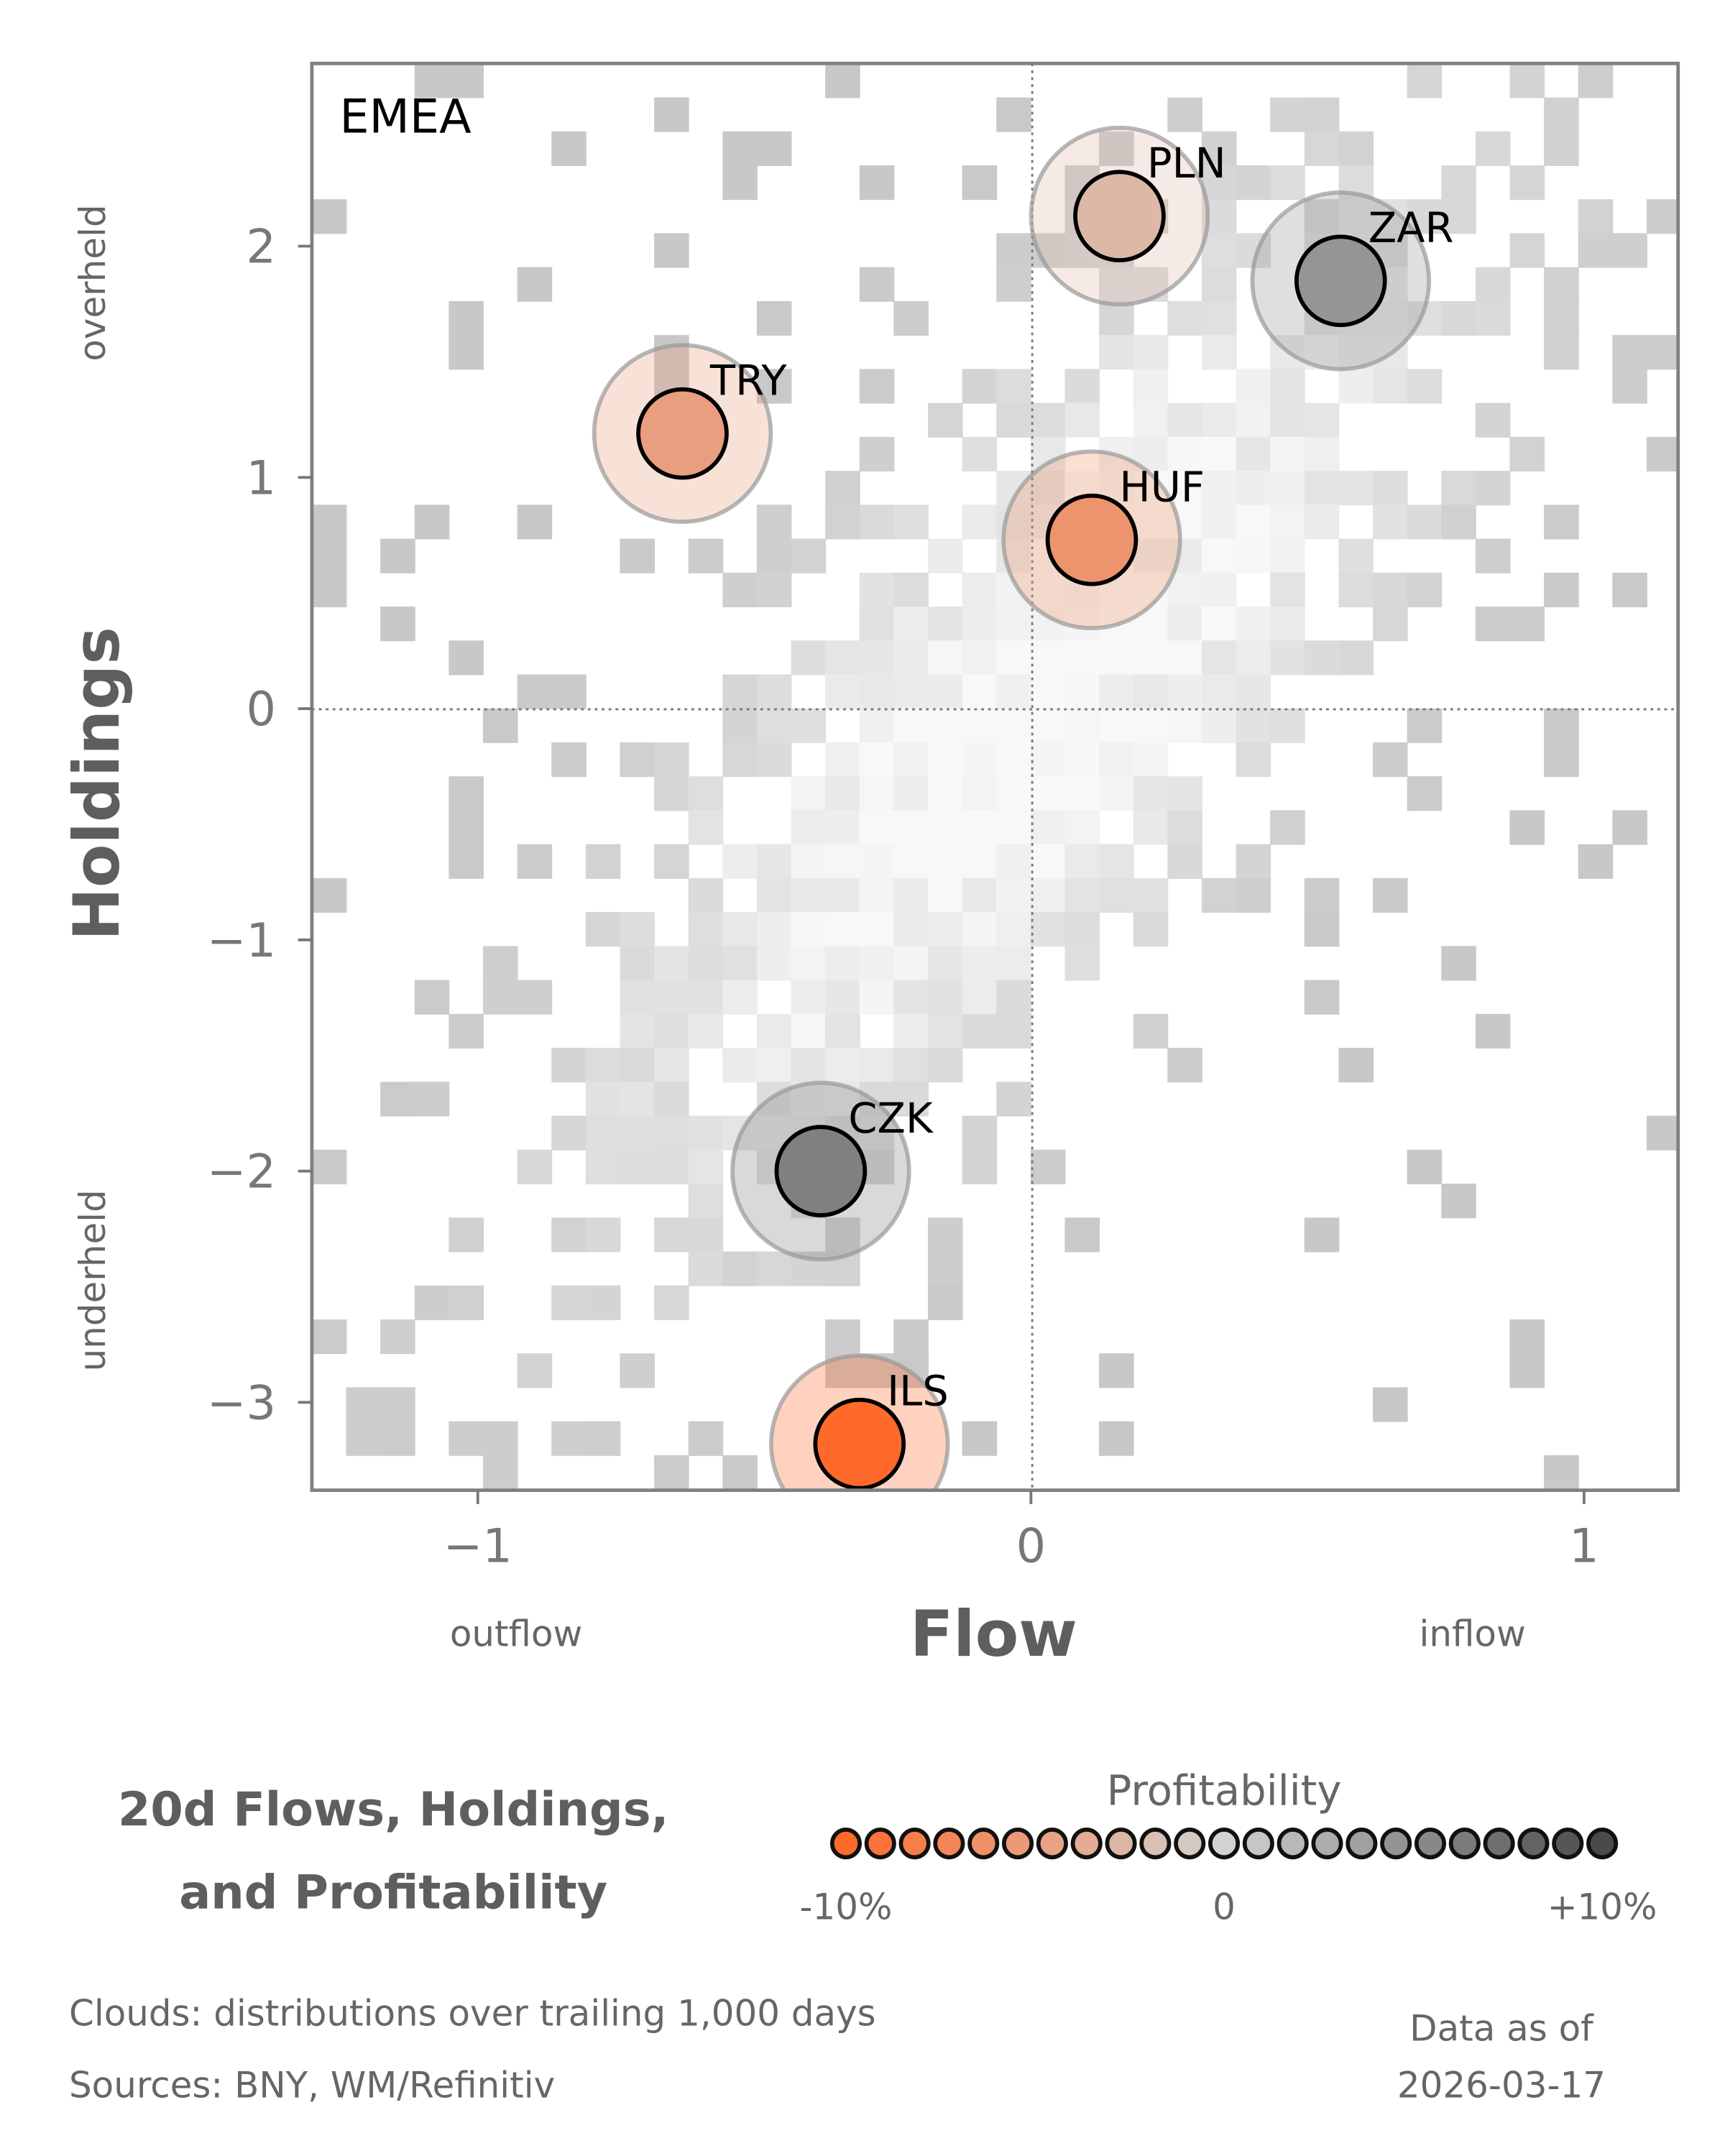 This screenshot has height=2156, width=1725. What do you see at coordinates (261, 478) in the screenshot?
I see `y-tick-label: 1` at bounding box center [261, 478].